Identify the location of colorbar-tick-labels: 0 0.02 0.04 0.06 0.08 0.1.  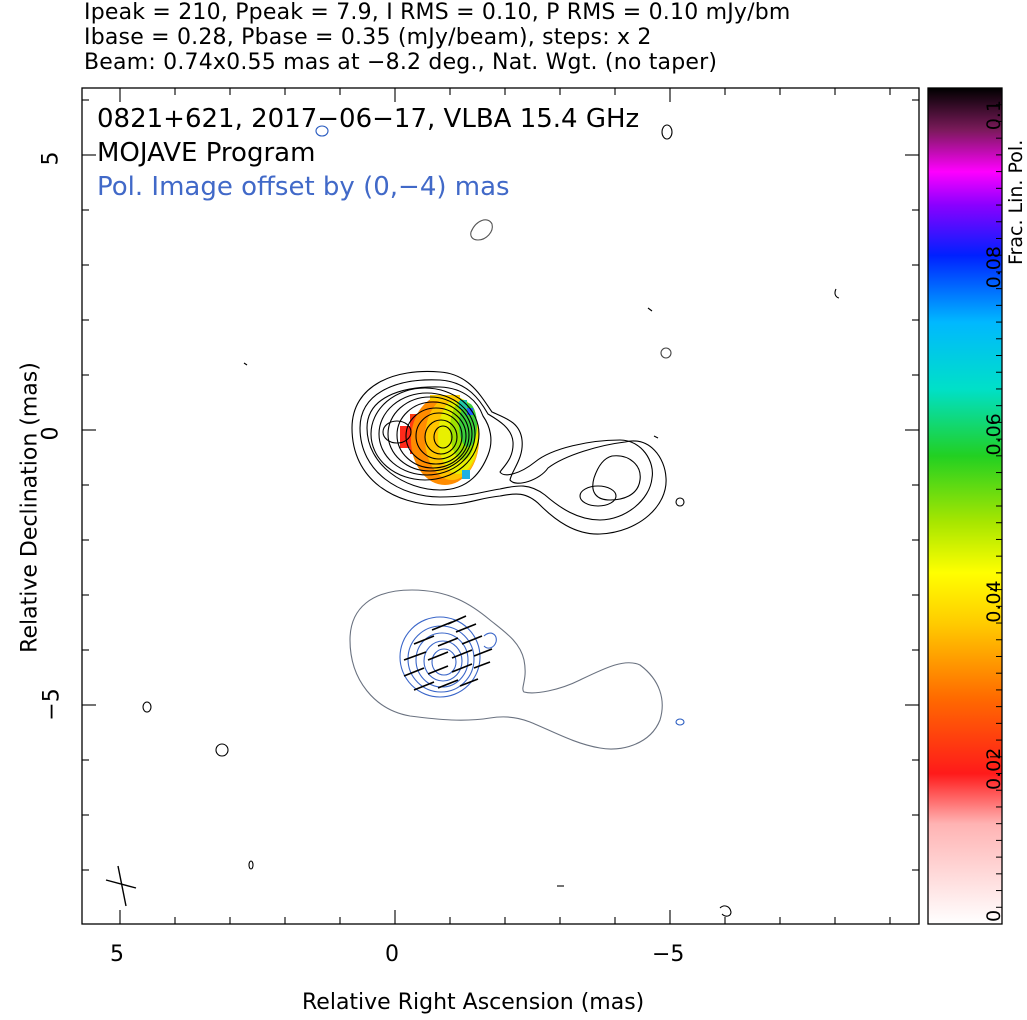
(994, 511).